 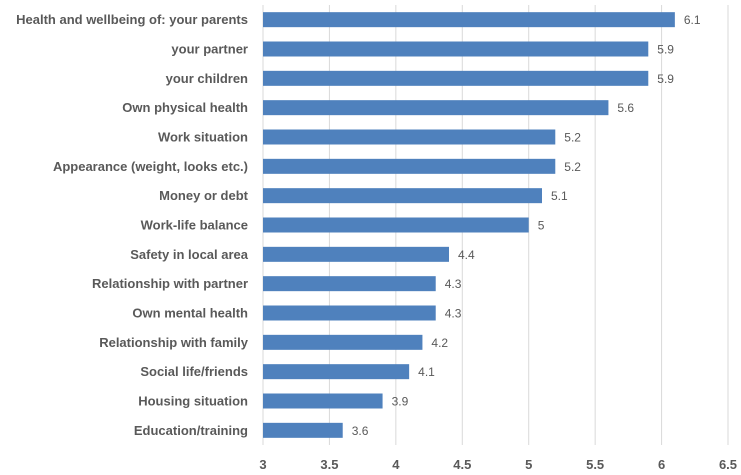 I want to click on category-label: Housing situation, so click(x=193, y=401).